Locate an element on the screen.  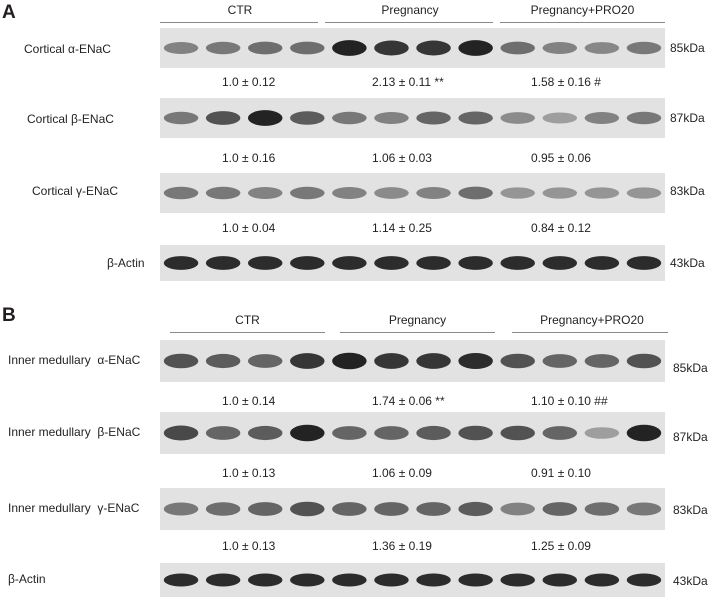
panel-a-group-ctr-label: CTR is located at coordinates (240, 10).